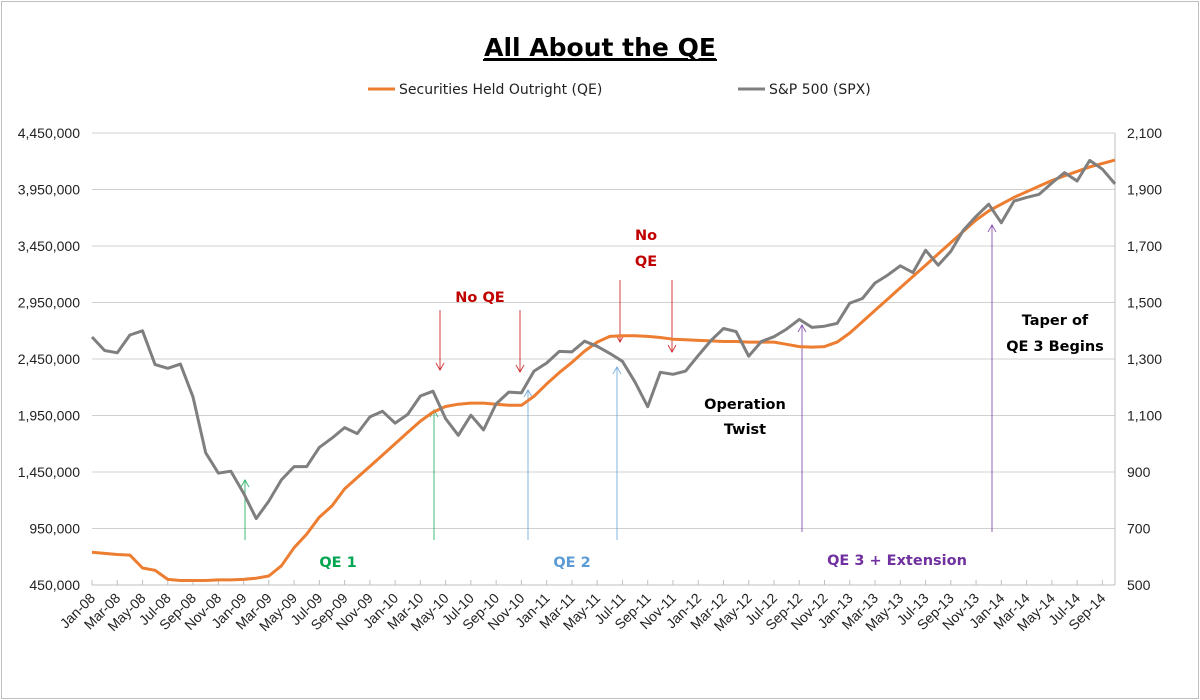  What do you see at coordinates (1055, 347) in the screenshot?
I see `annotation-taper-line2: QE 3 Begins` at bounding box center [1055, 347].